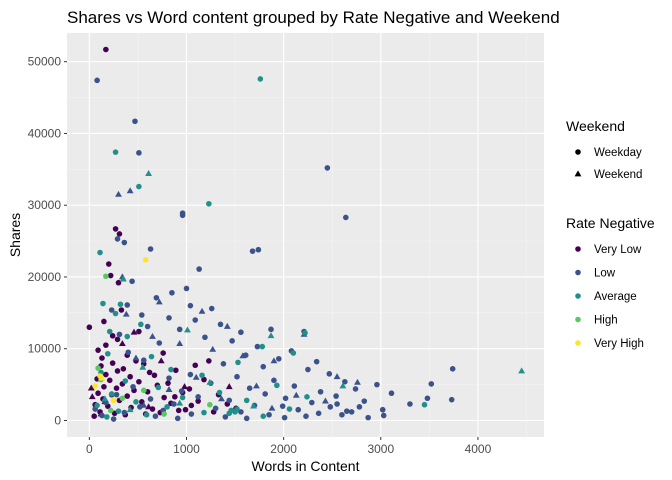  I want to click on y-tick-label: 0, so click(57, 420).